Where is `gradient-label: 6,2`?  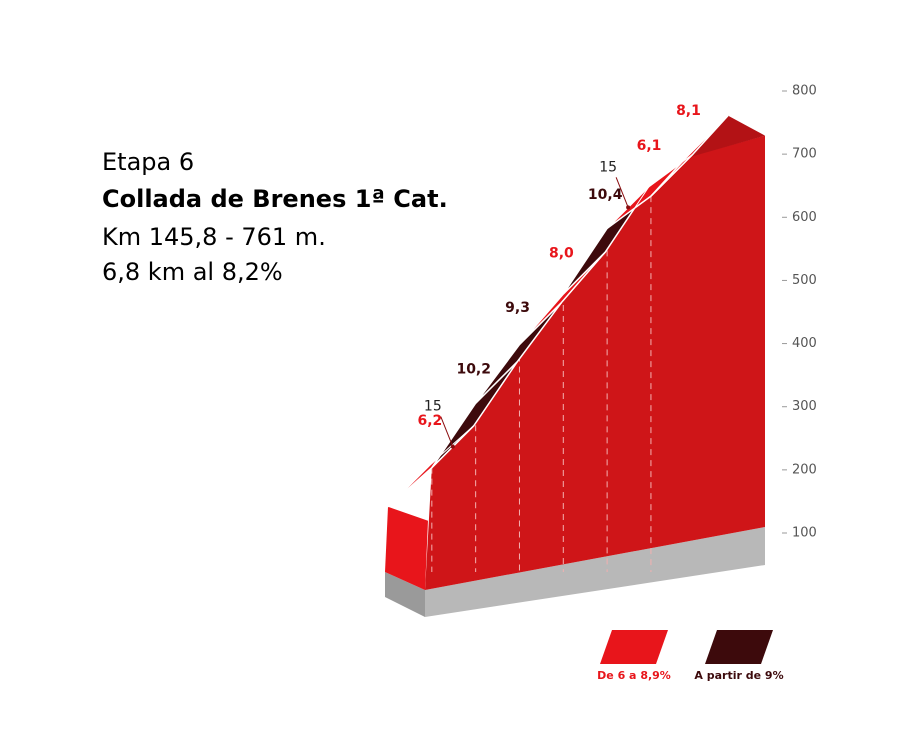
gradient-label: 6,2 is located at coordinates (430, 421).